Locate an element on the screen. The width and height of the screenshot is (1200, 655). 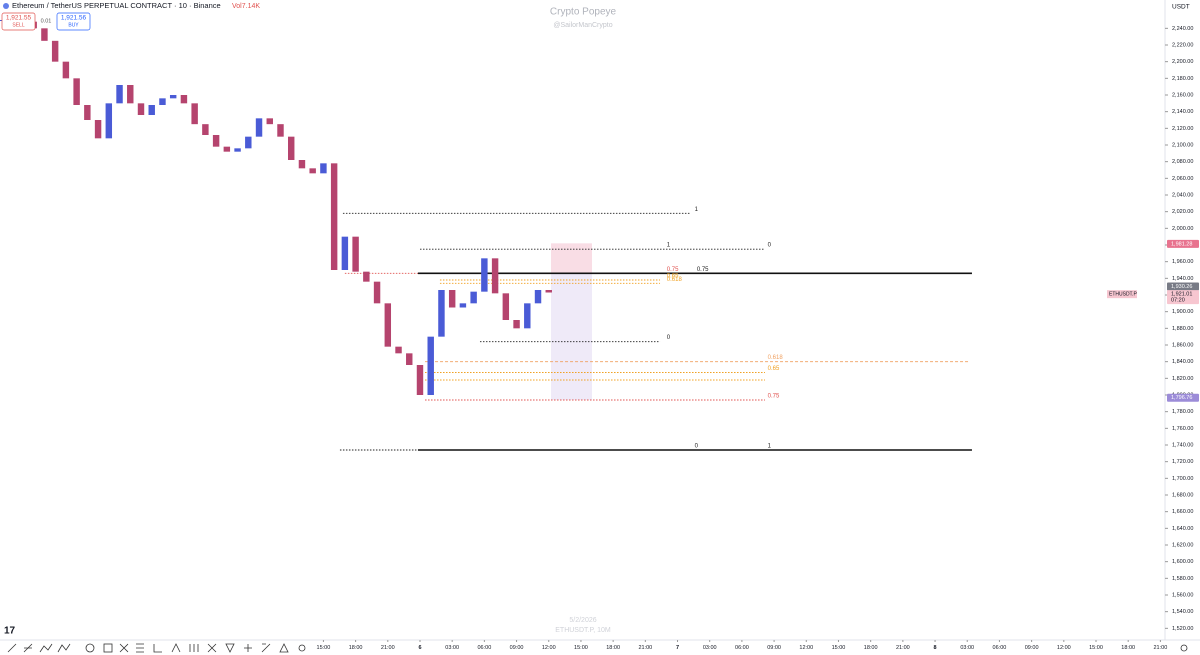
y-tick-label: 1,660.00 is located at coordinates (1182, 512).